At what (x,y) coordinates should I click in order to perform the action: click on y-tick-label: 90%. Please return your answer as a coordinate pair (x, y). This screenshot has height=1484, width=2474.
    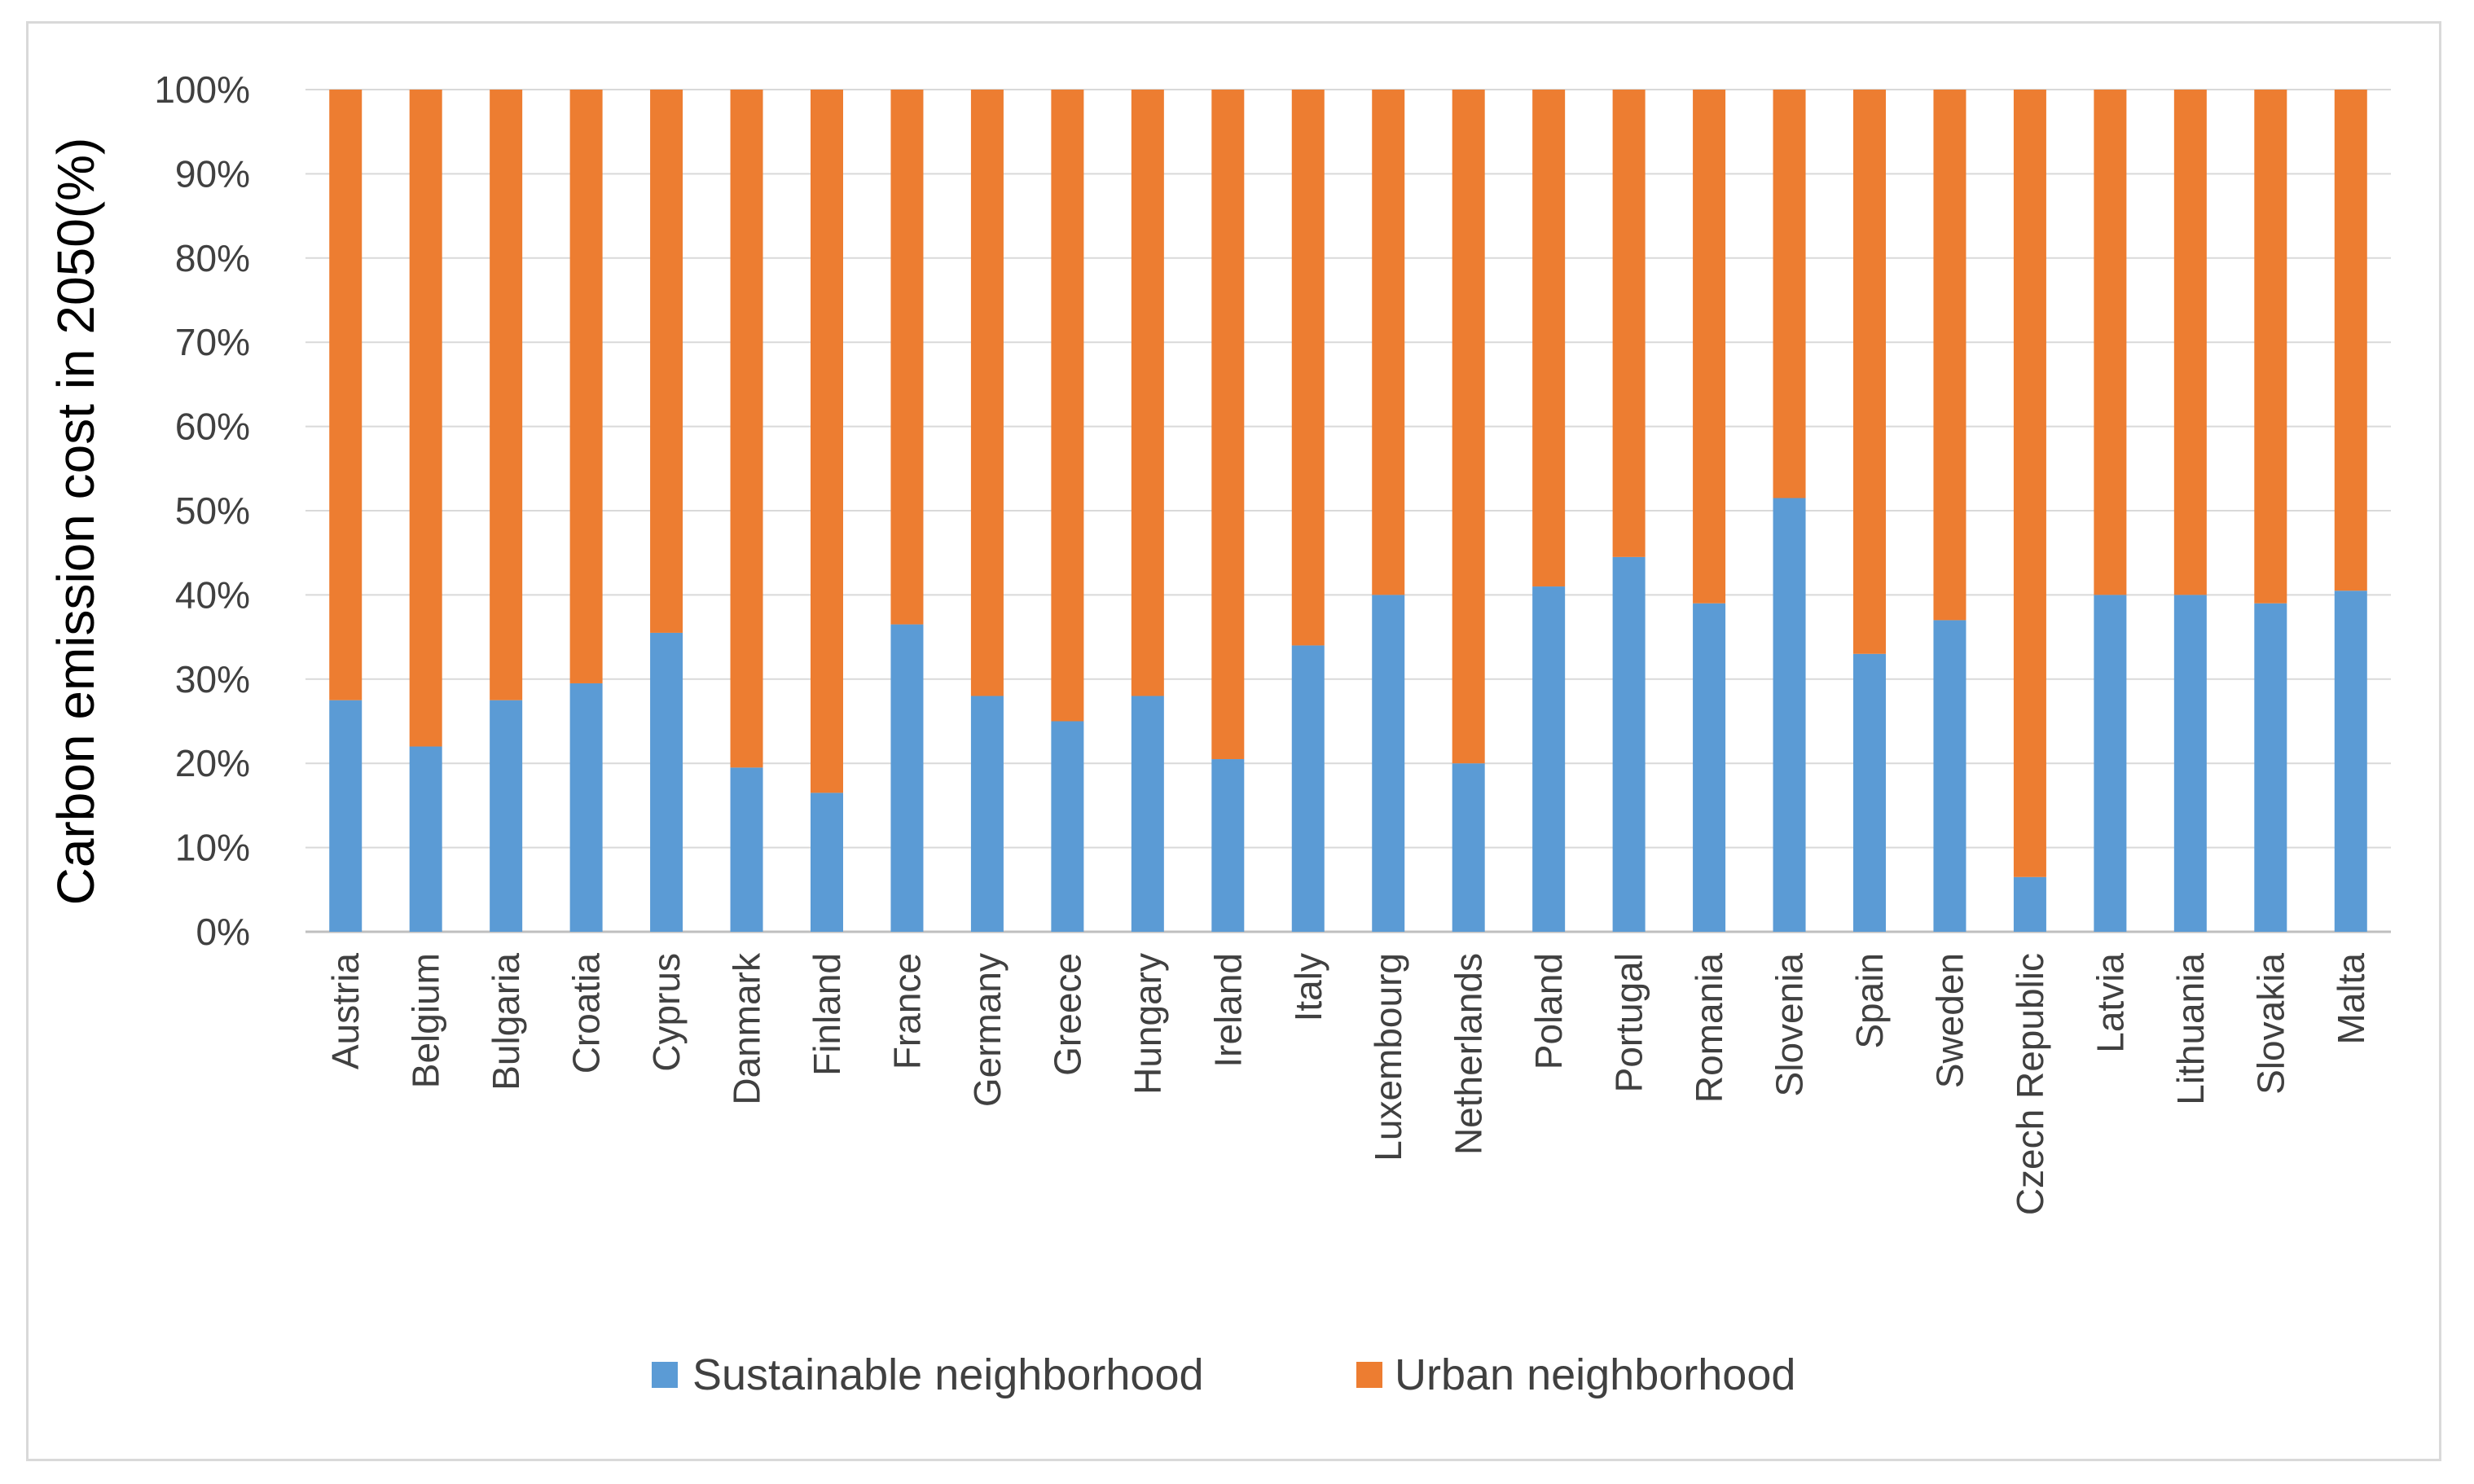
    Looking at the image, I should click on (212, 173).